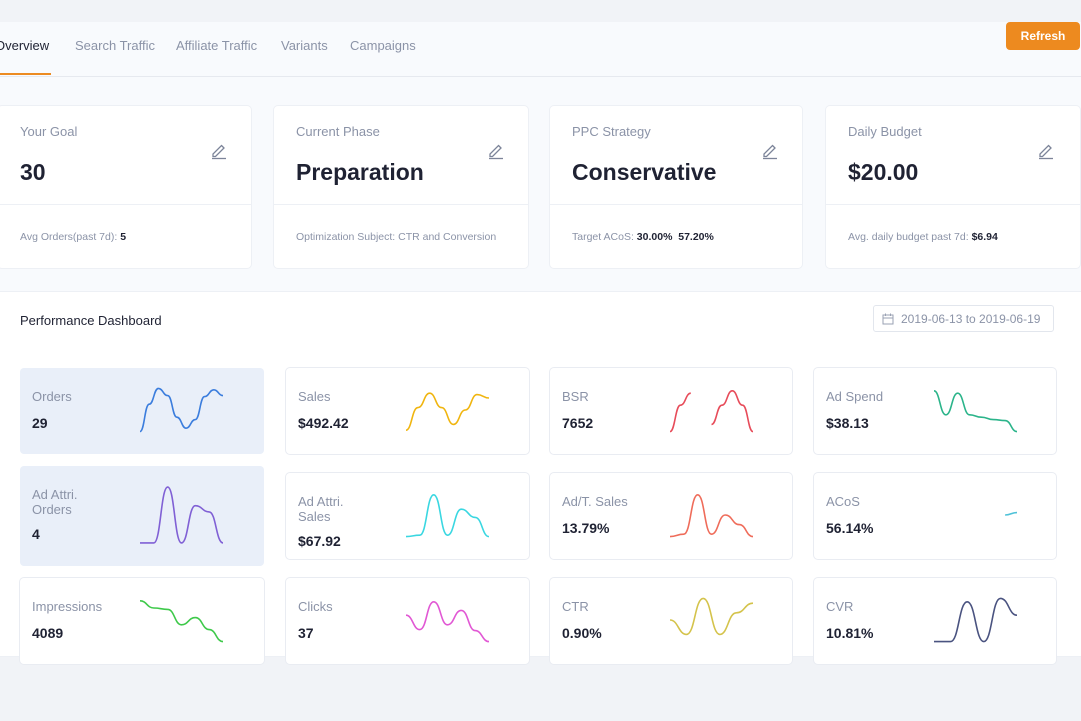  Describe the element at coordinates (595, 501) in the screenshot. I see `metric-name: Ad/T. Sales` at that location.